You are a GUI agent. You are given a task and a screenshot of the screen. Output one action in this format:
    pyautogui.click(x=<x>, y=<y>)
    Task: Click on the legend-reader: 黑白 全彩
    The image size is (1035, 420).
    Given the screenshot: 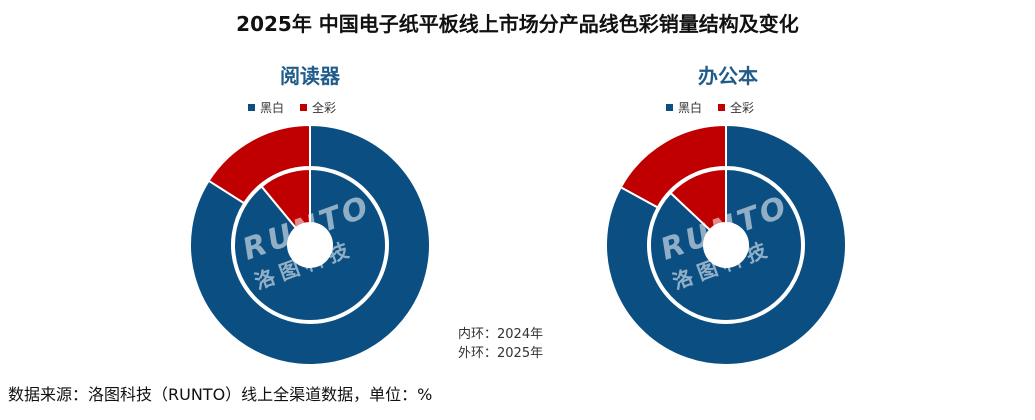 What is the action you would take?
    pyautogui.click(x=292, y=107)
    